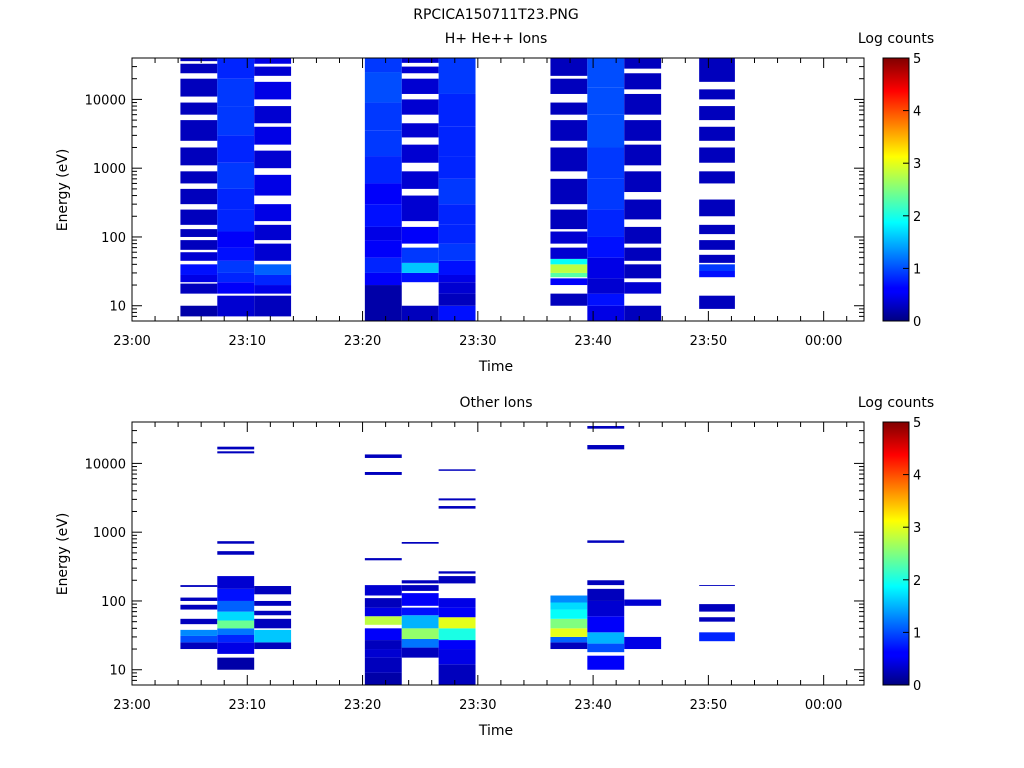 This screenshot has width=1024, height=768. Describe the element at coordinates (917, 476) in the screenshot. I see `colorbar-tick-label: 4` at that location.